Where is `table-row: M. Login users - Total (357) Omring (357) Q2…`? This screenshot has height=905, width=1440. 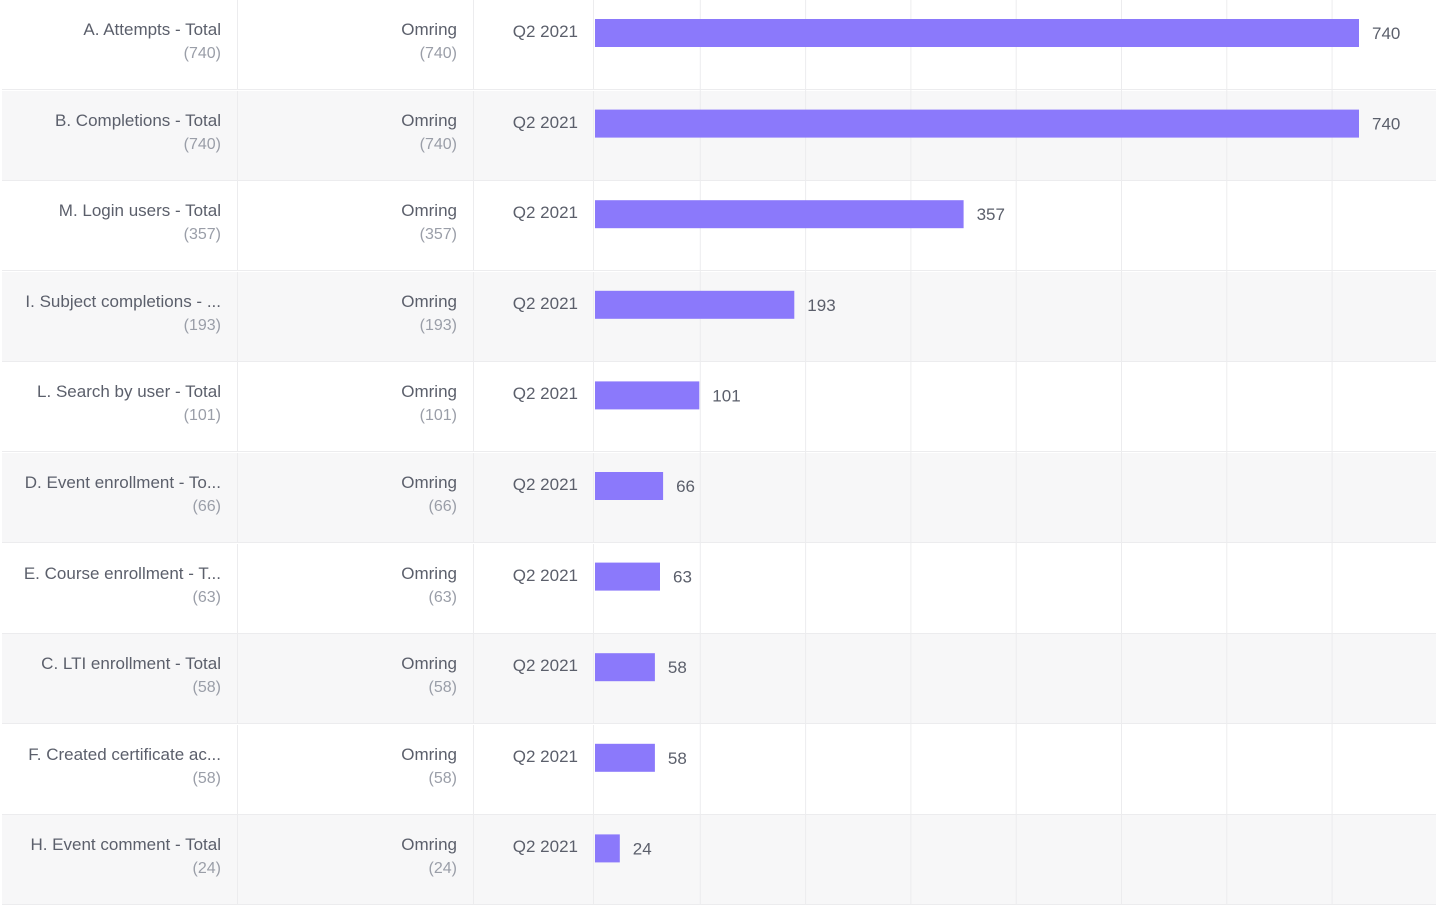
table-row: M. Login users - Total (357) Omring (357) Q2… is located at coordinates (719, 226).